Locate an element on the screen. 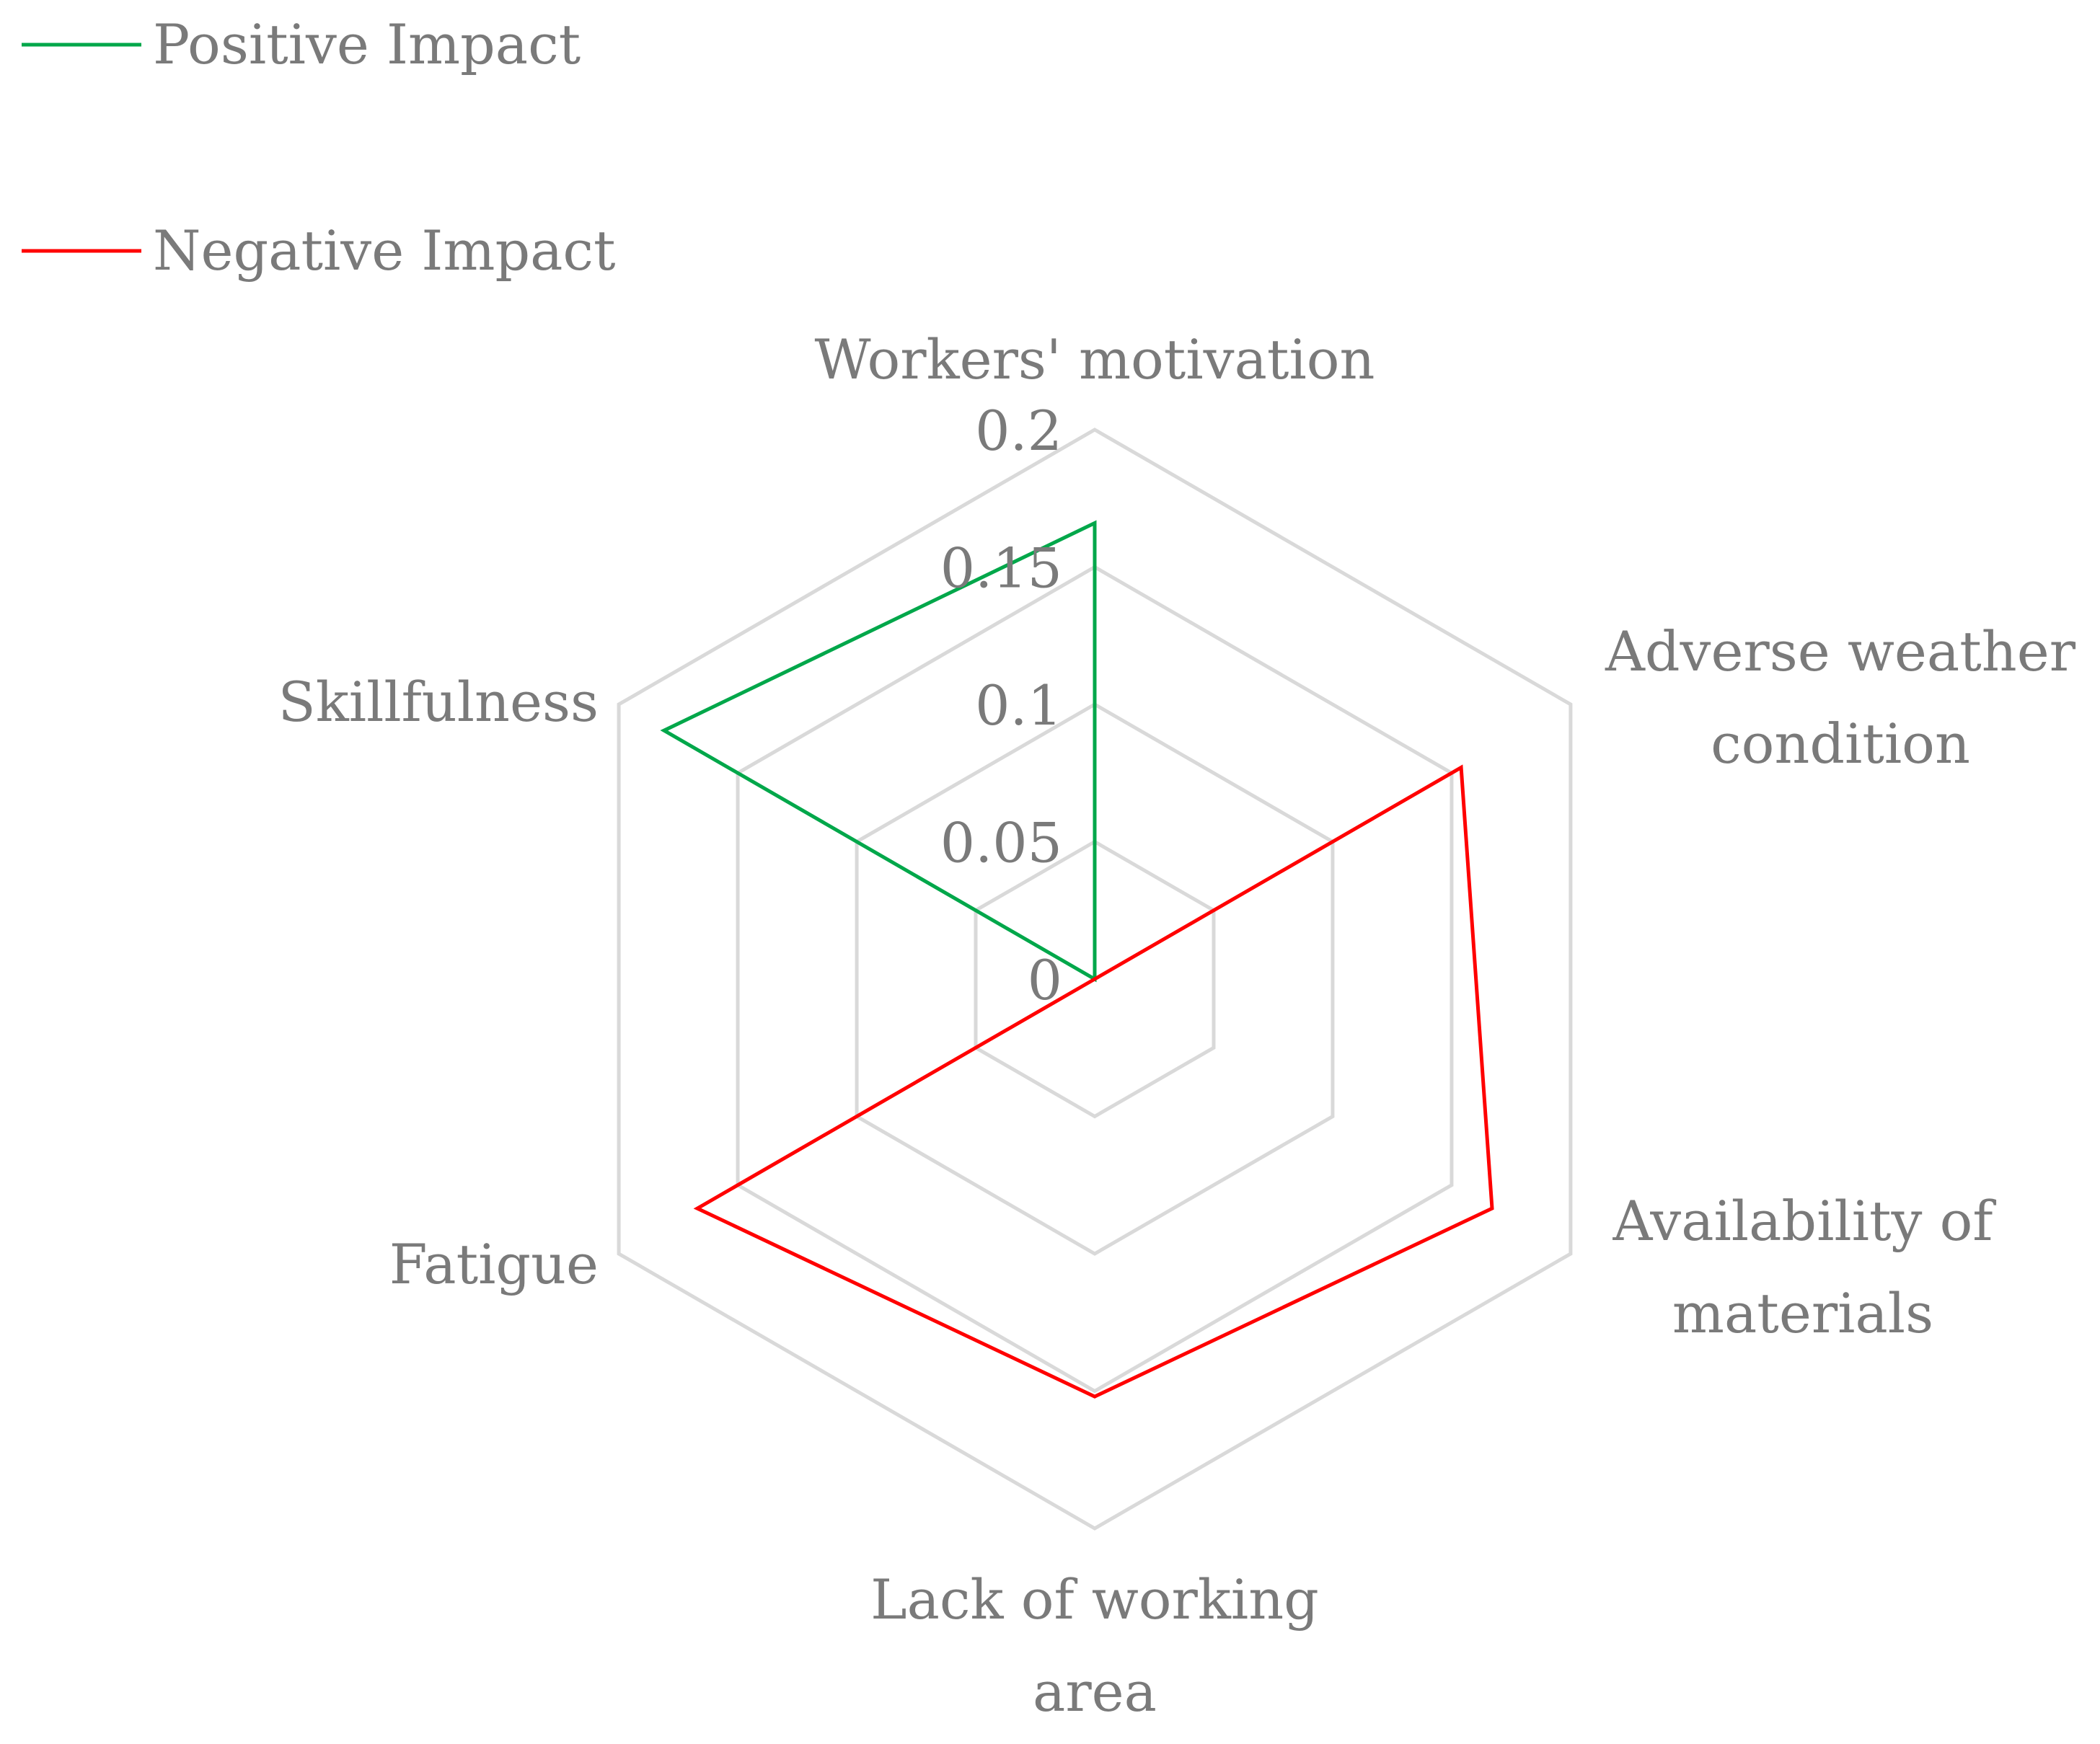 The width and height of the screenshot is (2100, 1744). legend: Positive Impact Negative Impact is located at coordinates (319, 147).